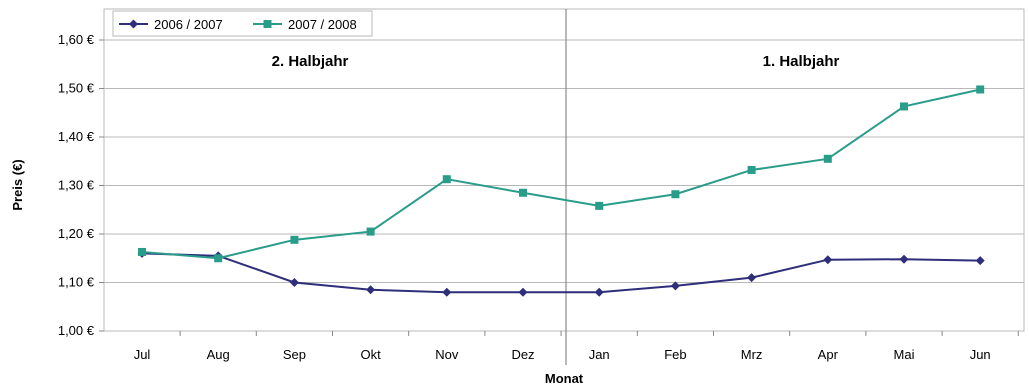 This screenshot has width=1029, height=387. Describe the element at coordinates (142, 354) in the screenshot. I see `x-tick-label: Jul` at that location.